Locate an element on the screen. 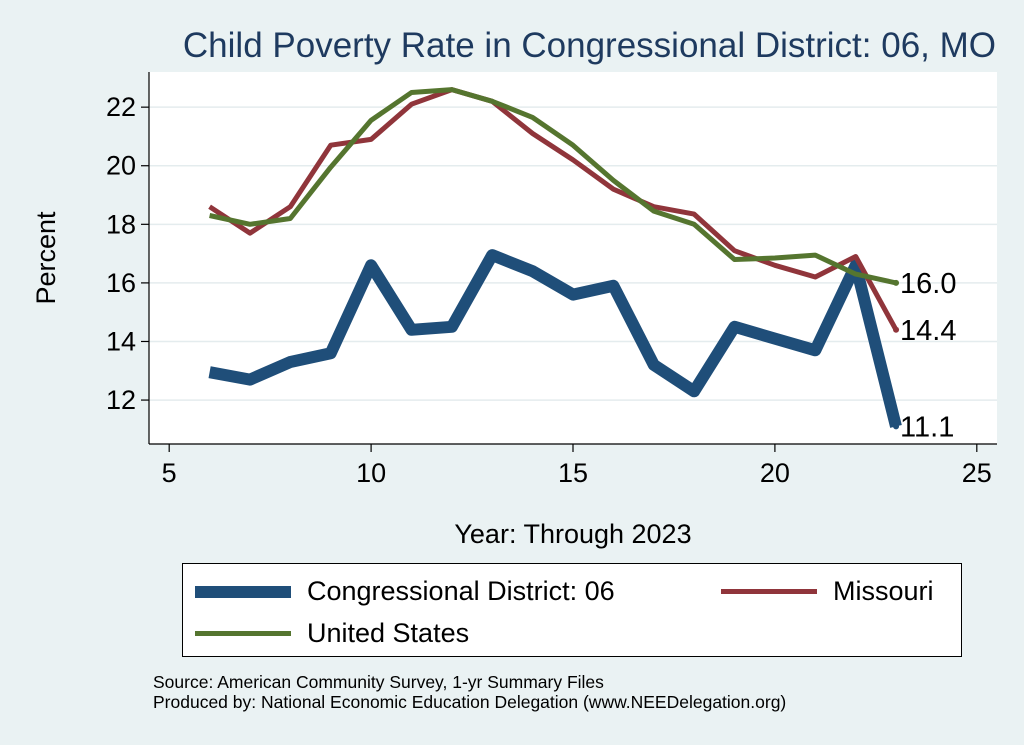 This screenshot has height=745, width=1024. end-label-united-states: 16.0 is located at coordinates (928, 284).